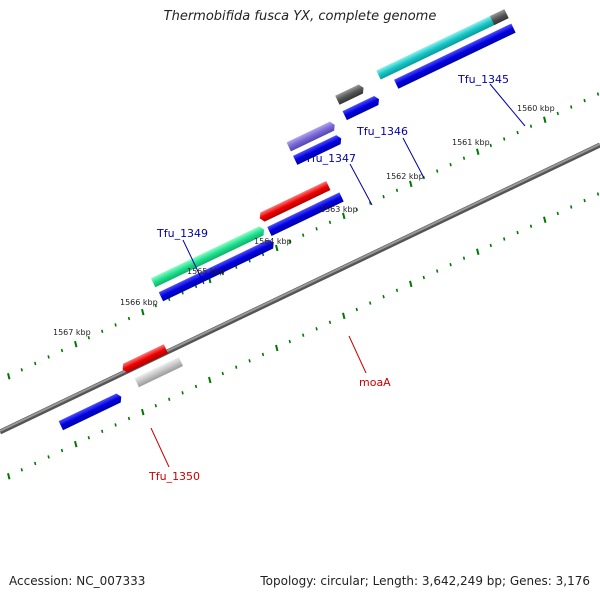 Image resolution: width=600 pixels, height=600 pixels. What do you see at coordinates (471, 142) in the screenshot?
I see `ruler-label-1561: 1561 kbp` at bounding box center [471, 142].